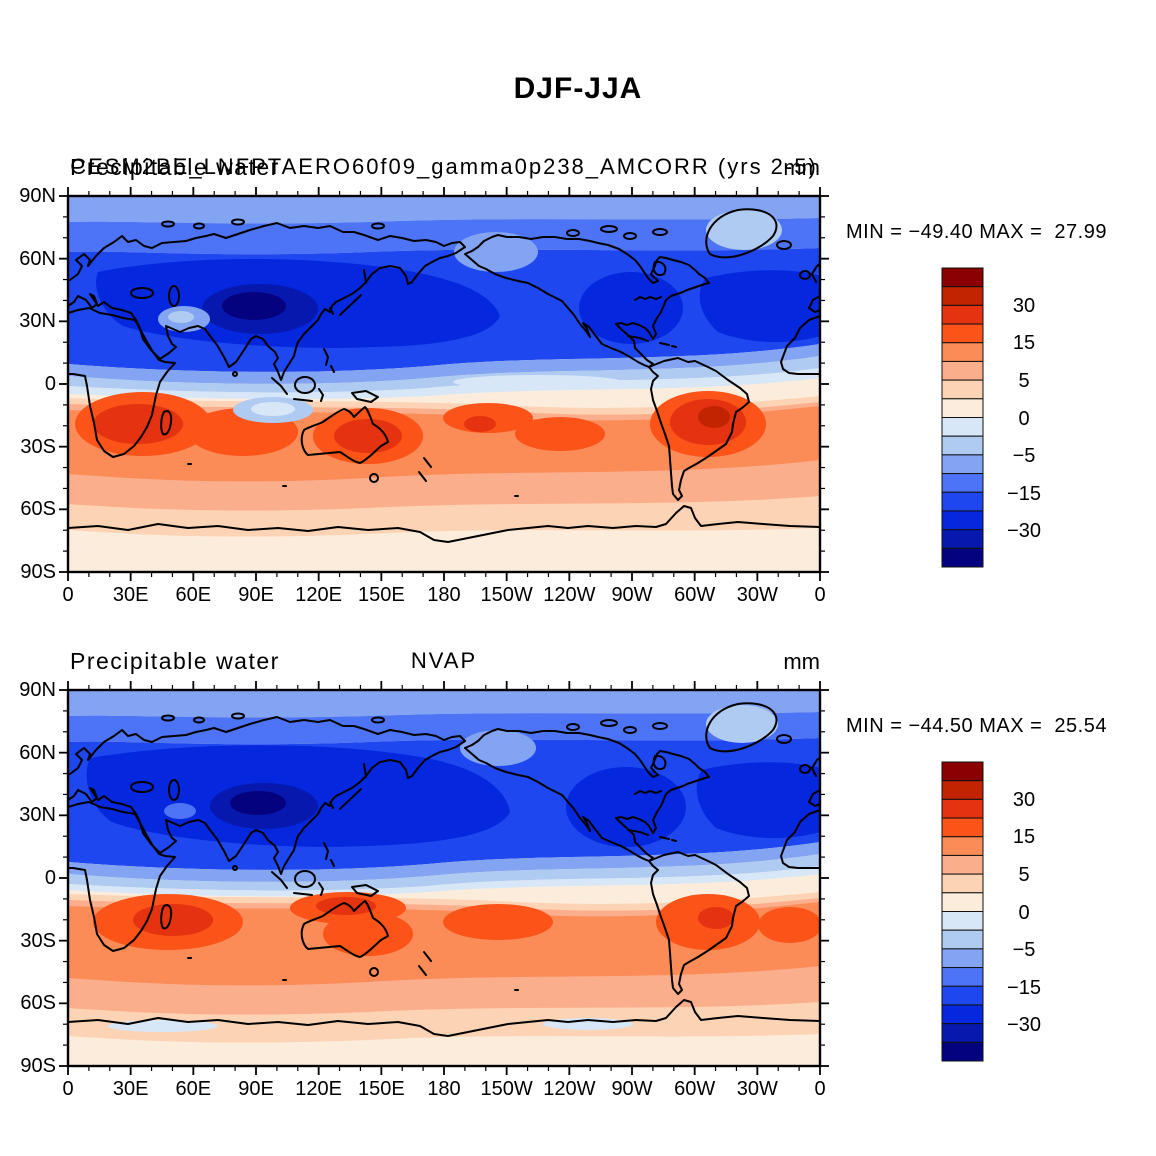 The height and width of the screenshot is (1156, 1156). What do you see at coordinates (976, 726) in the screenshot?
I see `minmax-stats: MIN = −44.50 MAX = 25.54` at bounding box center [976, 726].